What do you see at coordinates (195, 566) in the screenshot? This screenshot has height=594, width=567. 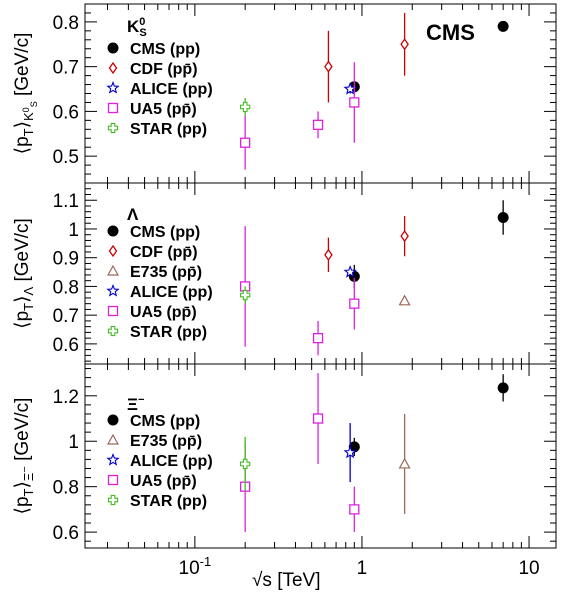 I see `x-tick-label: 10-1` at bounding box center [195, 566].